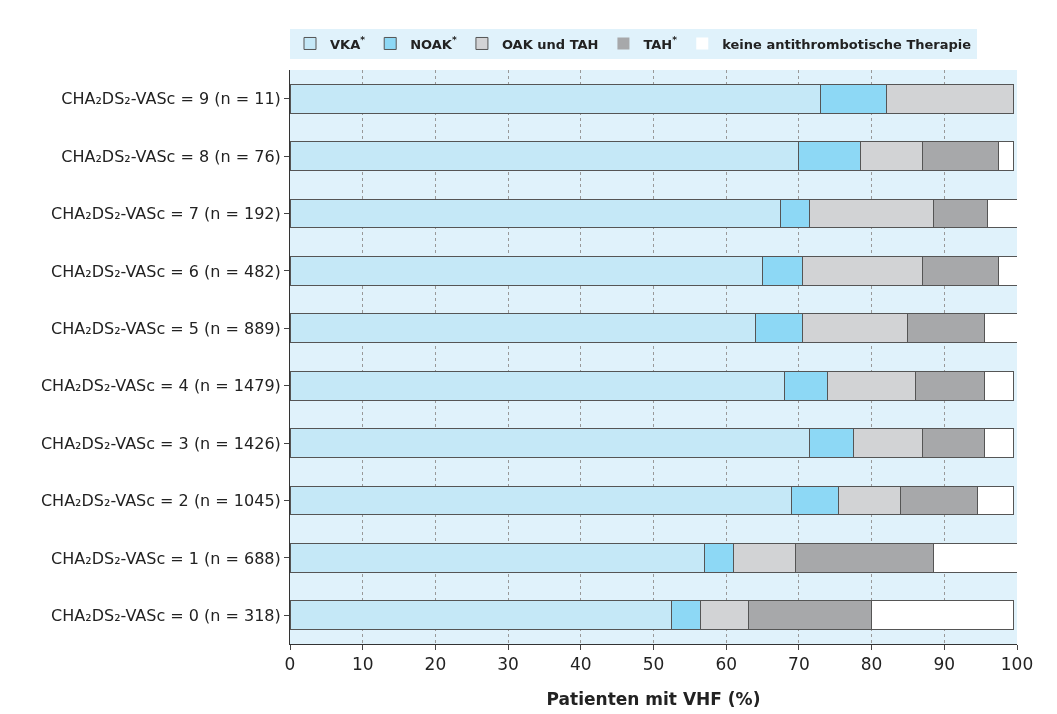 This screenshot has height=714, width=1057. Describe the element at coordinates (653, 664) in the screenshot. I see `x-tick-label: 50` at that location.